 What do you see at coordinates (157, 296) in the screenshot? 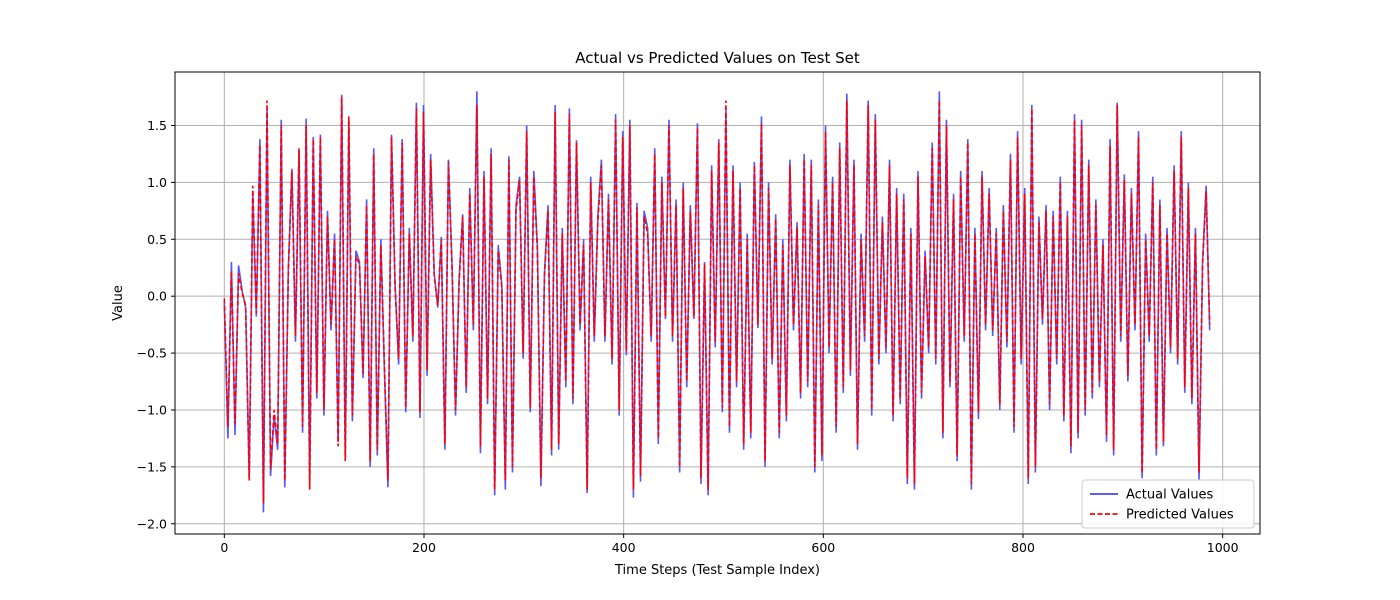
I see `y-tick-label: 0.0` at bounding box center [157, 296].